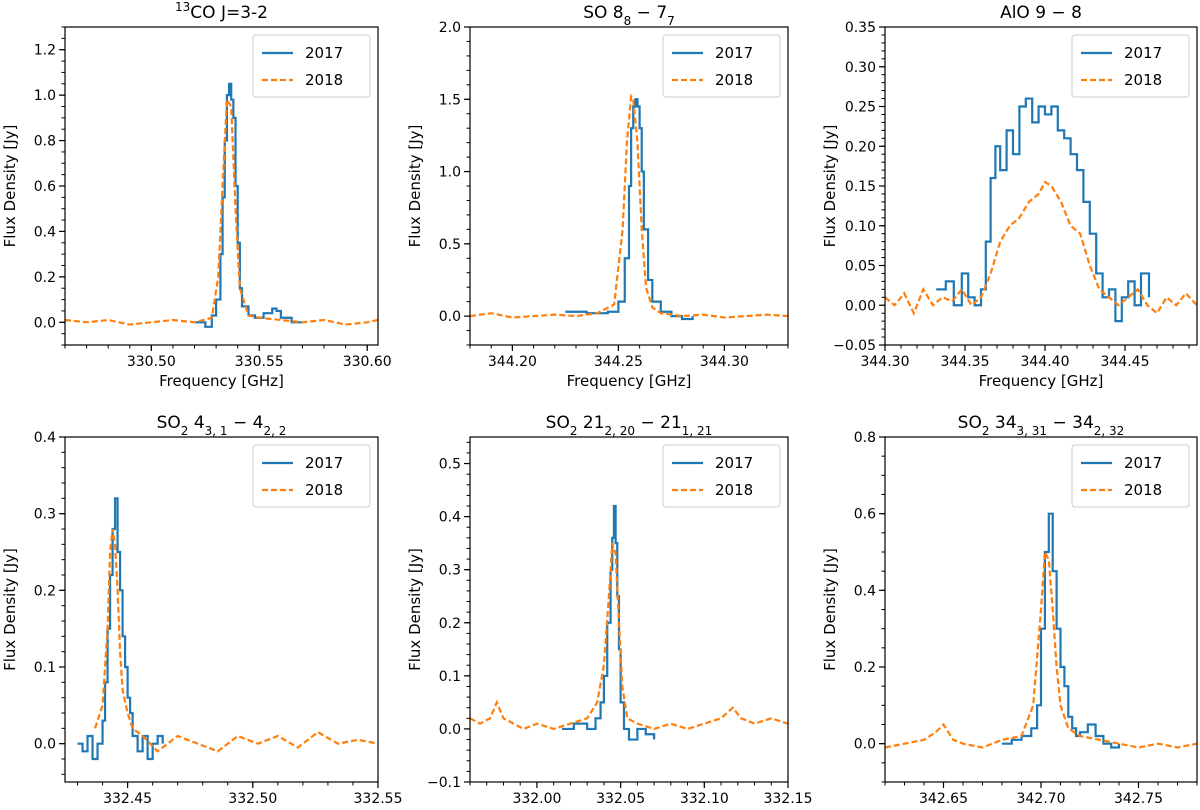  What do you see at coordinates (1041, 799) in the screenshot?
I see `x-tick-label: 342.70` at bounding box center [1041, 799].